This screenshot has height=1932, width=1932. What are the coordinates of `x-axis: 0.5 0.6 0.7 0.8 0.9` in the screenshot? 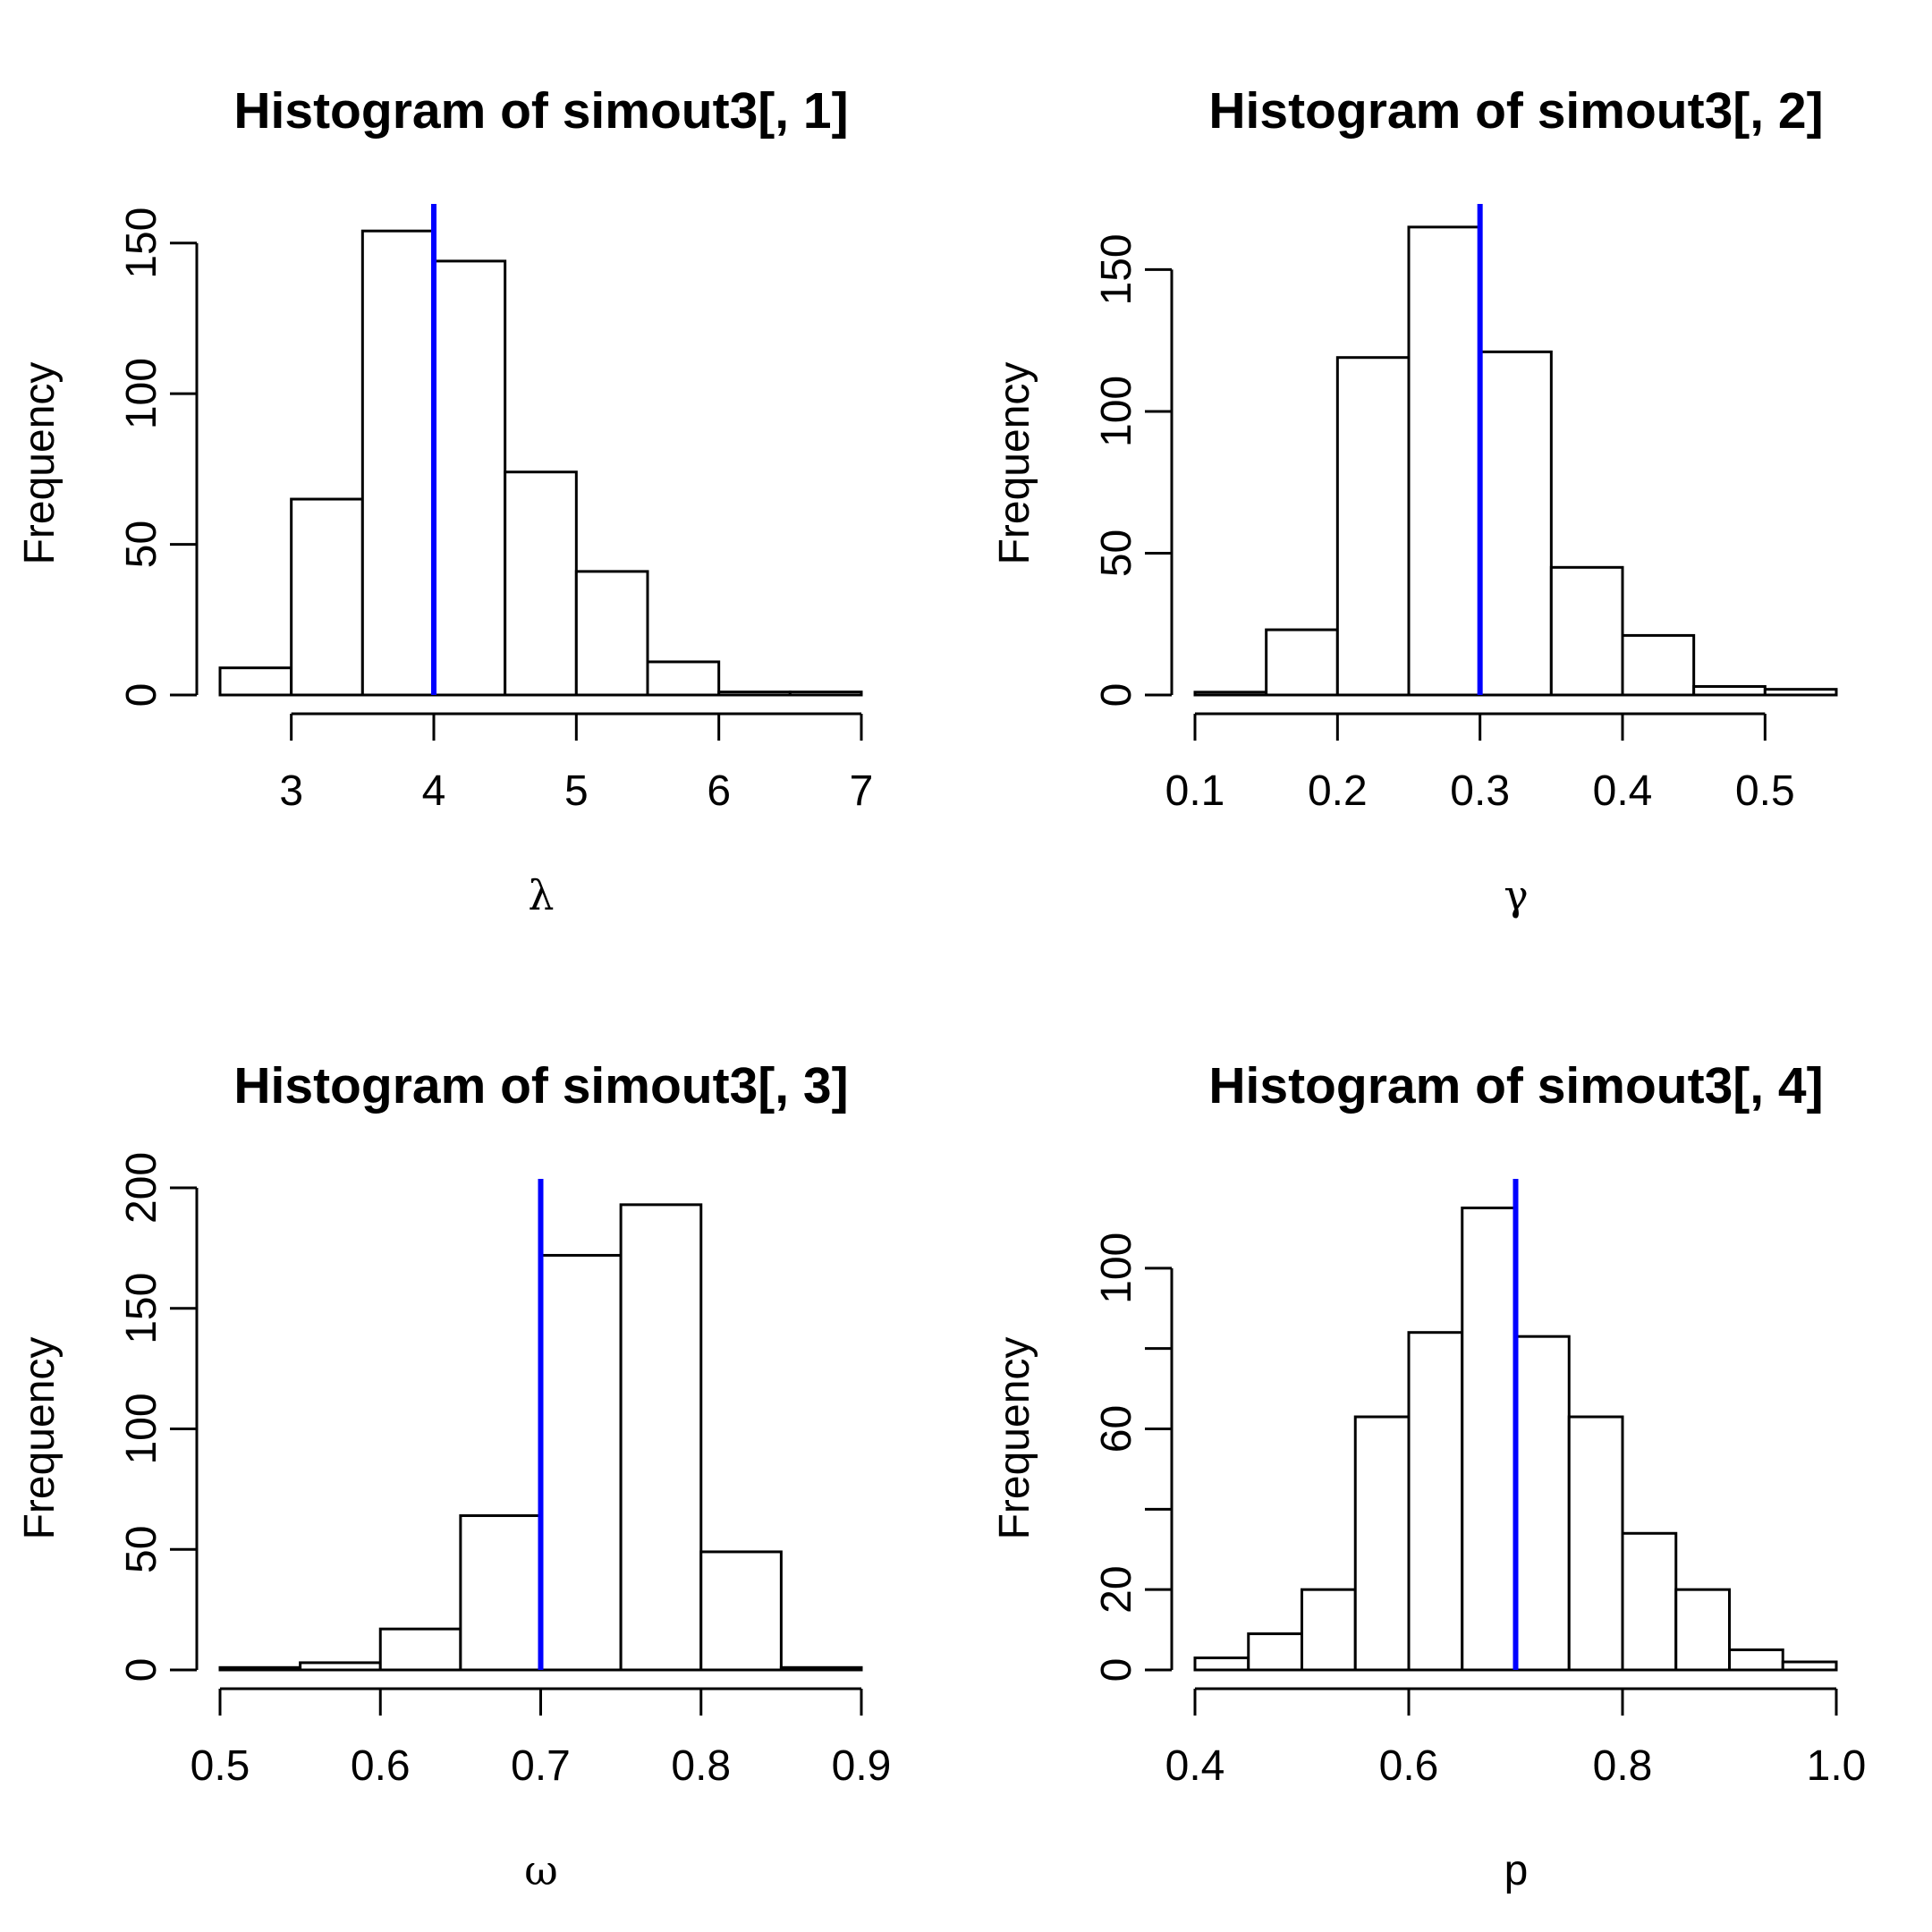 It's located at (541, 1738).